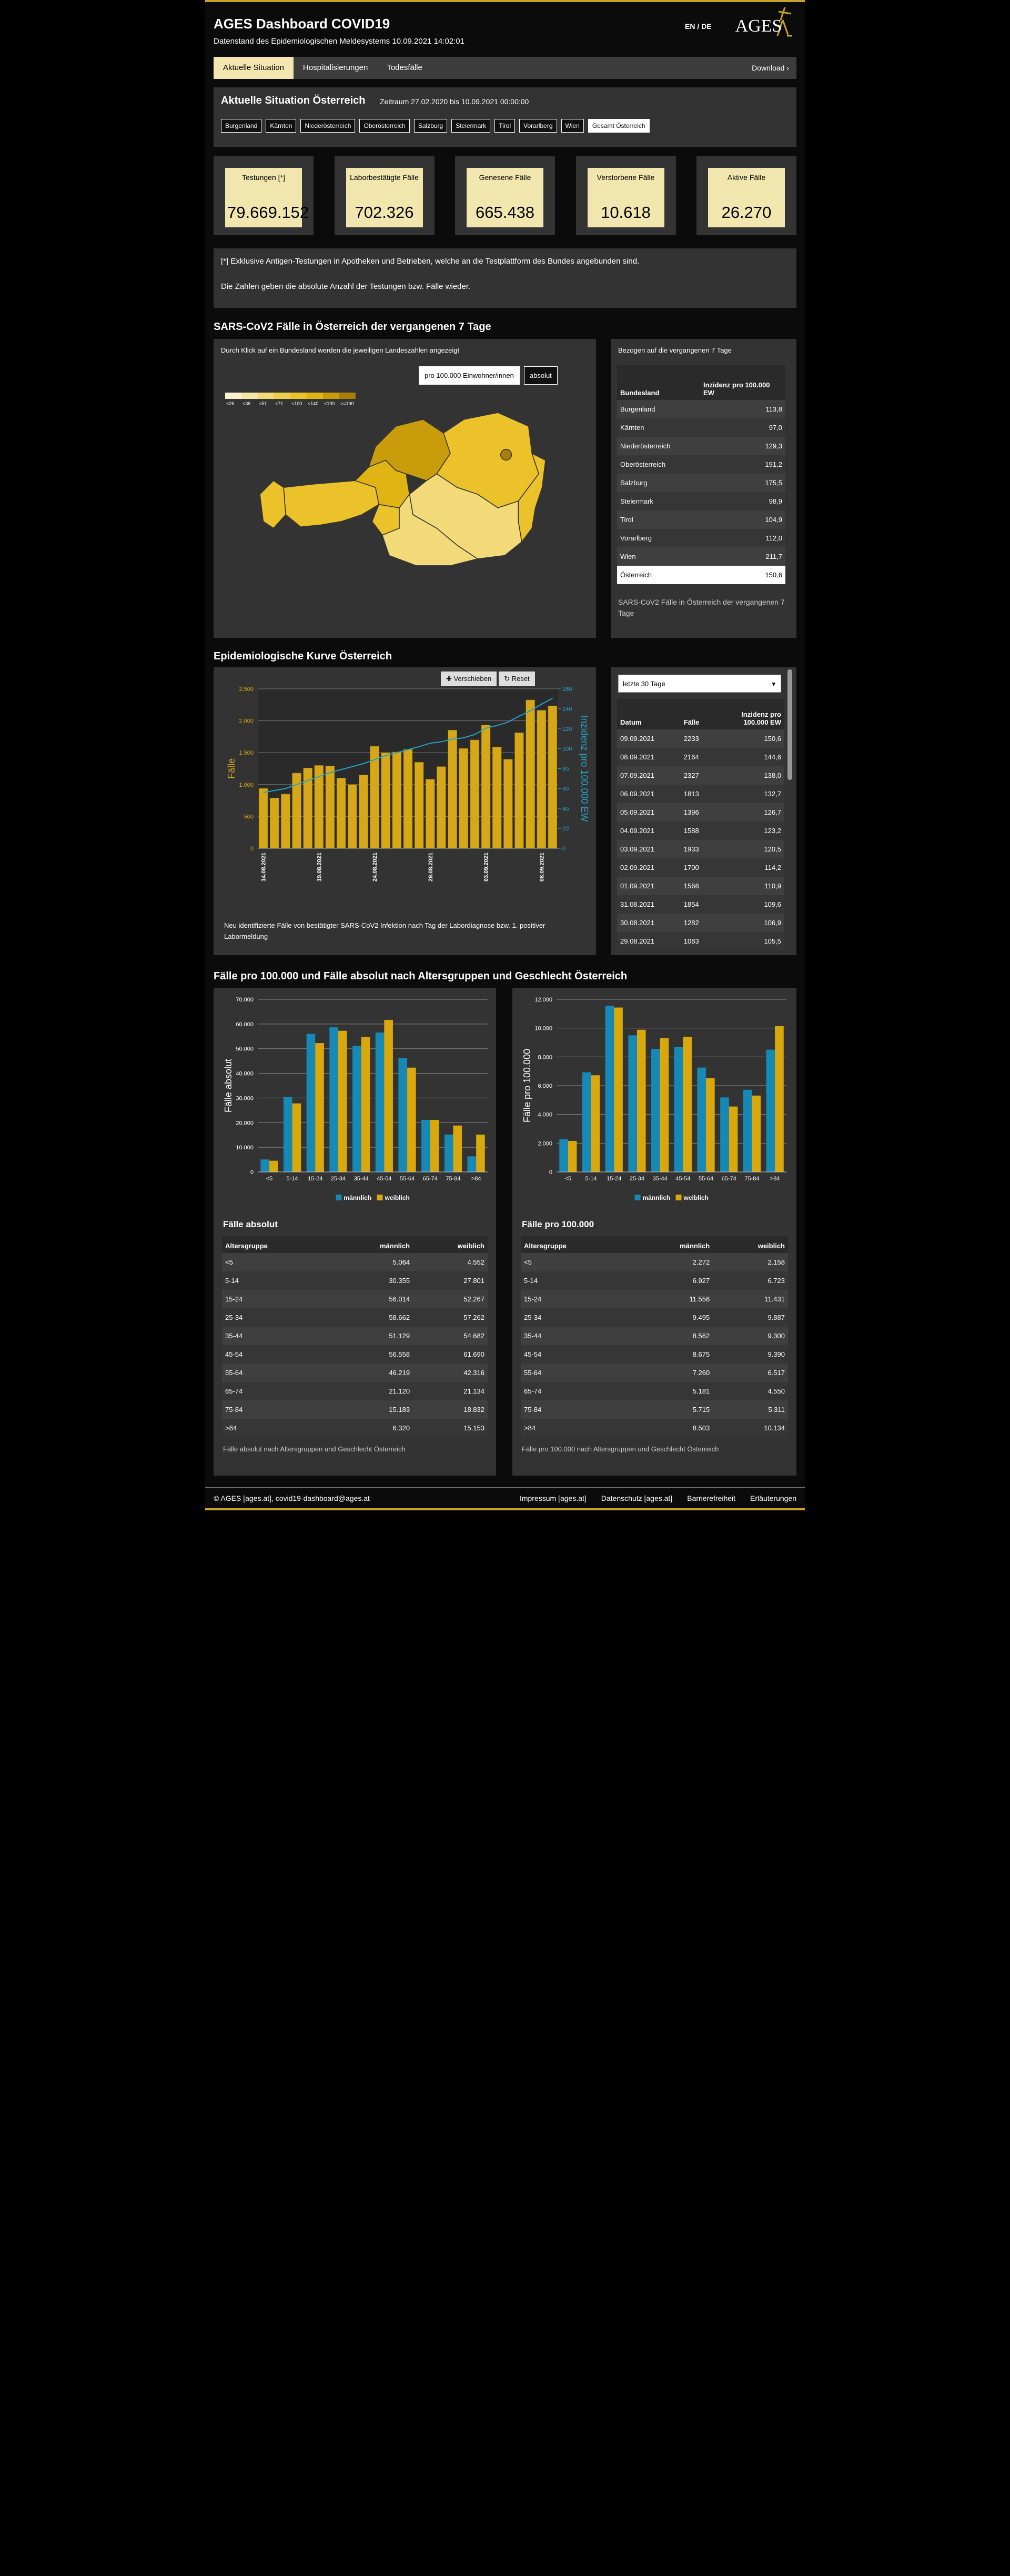 This screenshot has width=1010, height=2576. Describe the element at coordinates (657, 1197) in the screenshot. I see `legend-label: männlich` at that location.